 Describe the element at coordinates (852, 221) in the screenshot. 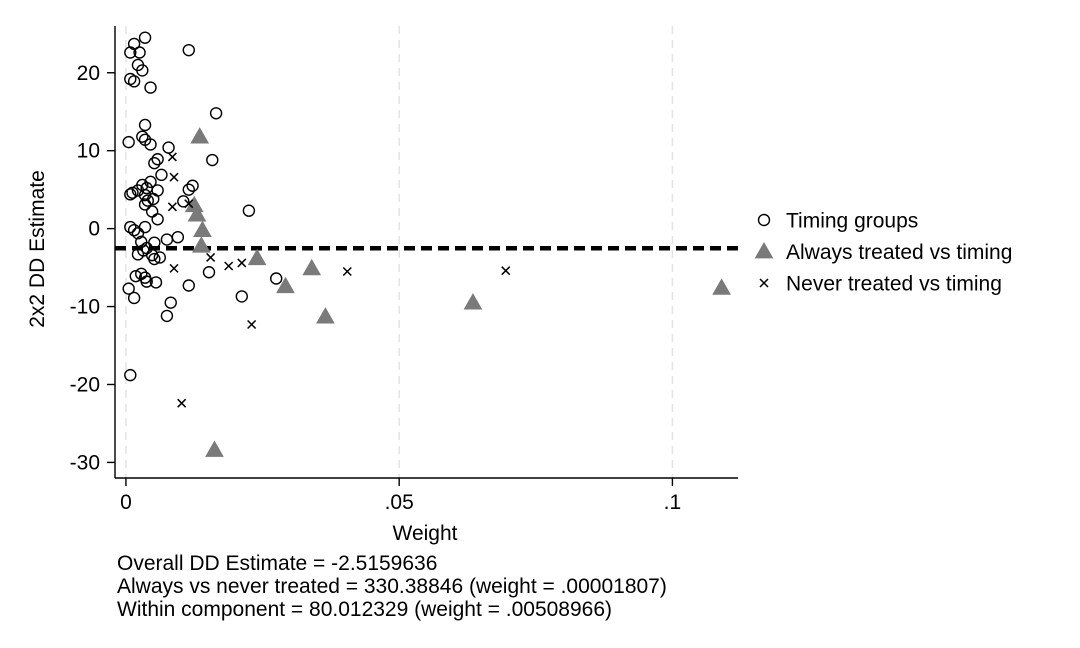

I see `legend-label-0: Timing groups` at that location.